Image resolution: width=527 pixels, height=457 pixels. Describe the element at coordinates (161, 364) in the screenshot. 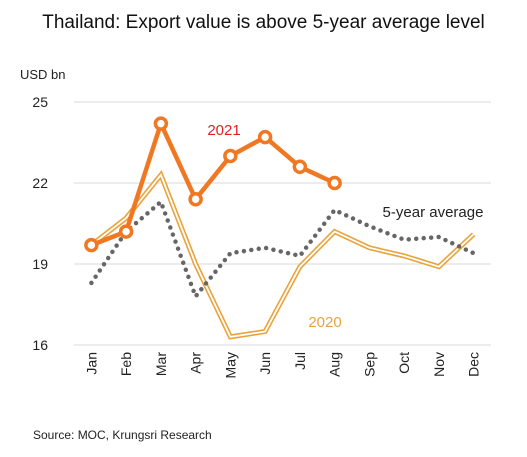

I see `x-tick-mar: Mar` at that location.